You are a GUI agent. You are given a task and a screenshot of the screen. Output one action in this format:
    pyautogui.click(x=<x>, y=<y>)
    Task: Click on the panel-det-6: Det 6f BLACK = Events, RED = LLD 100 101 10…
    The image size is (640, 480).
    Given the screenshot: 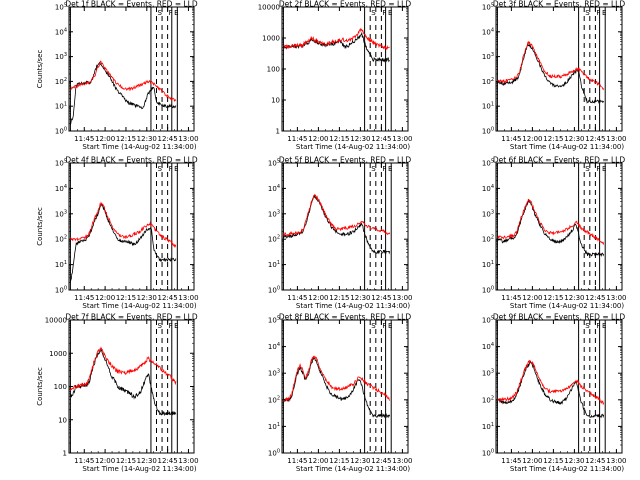 What is the action you would take?
    pyautogui.click(x=554, y=233)
    